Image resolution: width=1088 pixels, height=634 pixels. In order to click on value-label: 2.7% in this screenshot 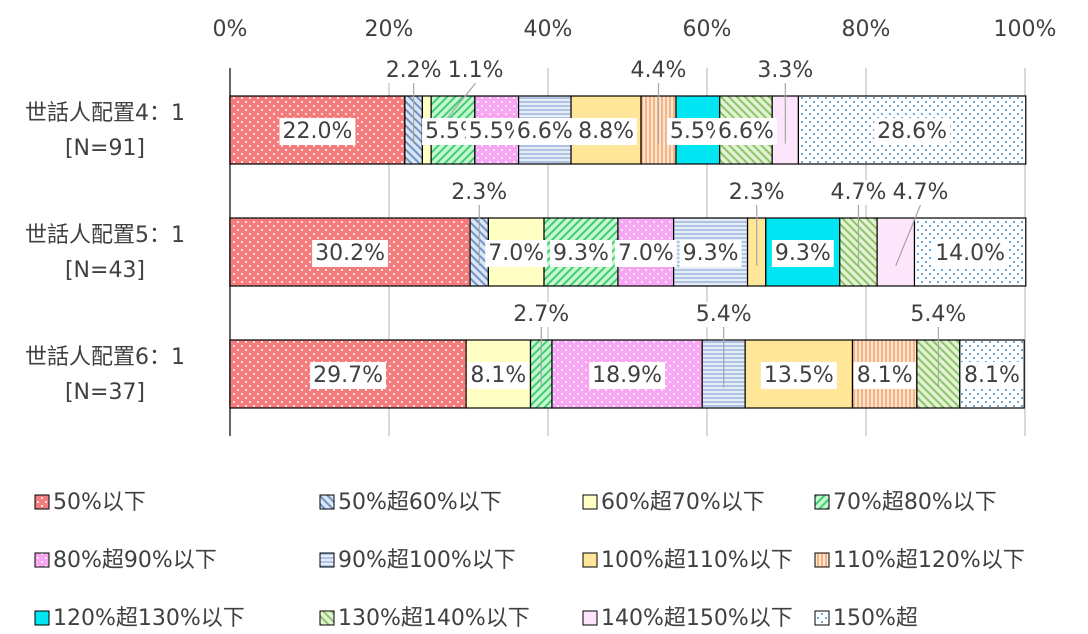, I will do `click(541, 314)`.